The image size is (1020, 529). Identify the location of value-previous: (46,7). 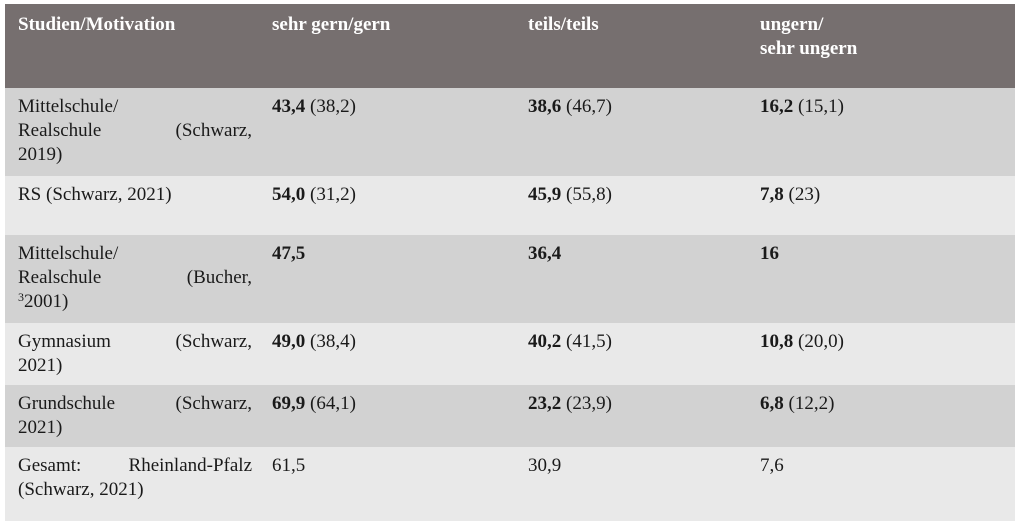
(586, 106).